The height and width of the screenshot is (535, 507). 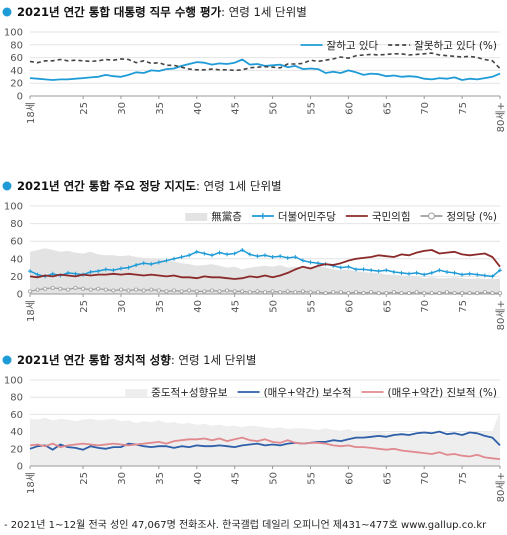 I want to click on y-tick-label: 40, so click(x=16, y=432).